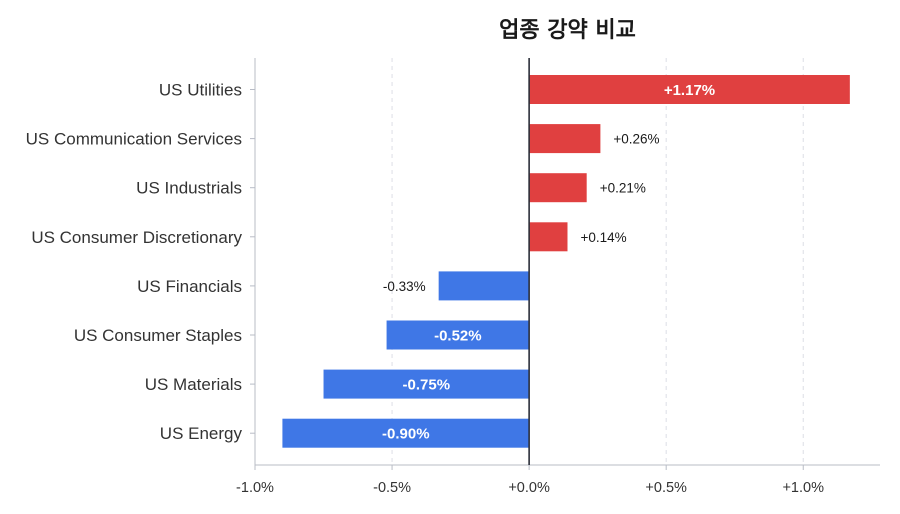 The width and height of the screenshot is (900, 514). I want to click on value-label: -0.33%, so click(404, 286).